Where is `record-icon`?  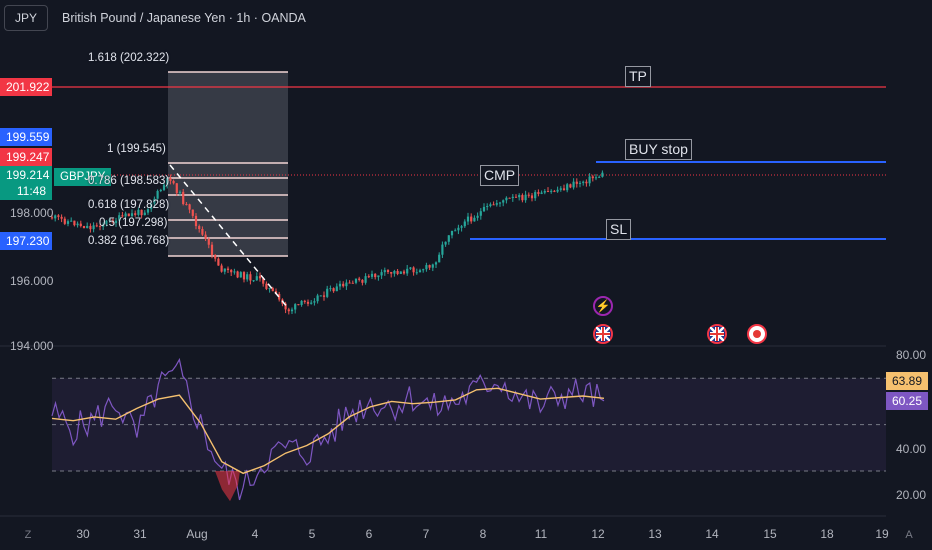 record-icon is located at coordinates (757, 334).